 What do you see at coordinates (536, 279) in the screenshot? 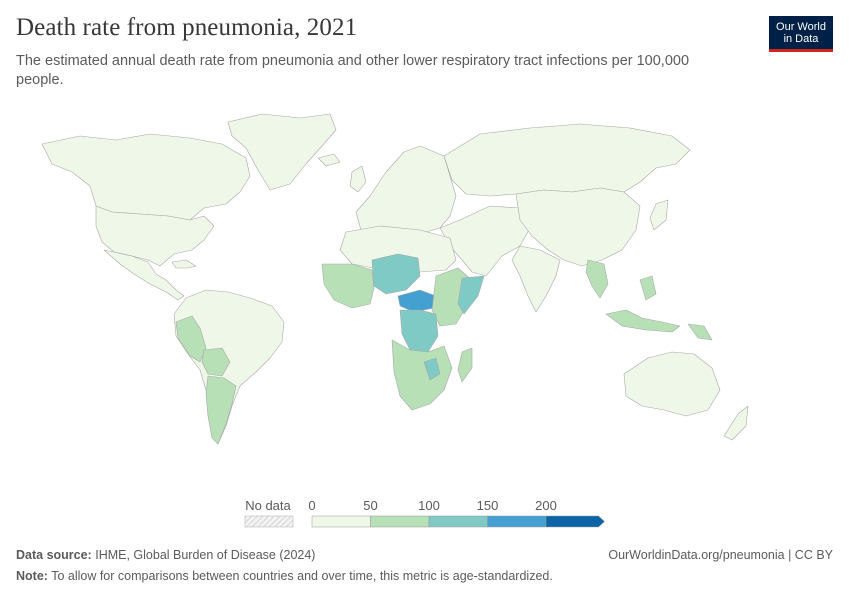
I see `map-region-india` at bounding box center [536, 279].